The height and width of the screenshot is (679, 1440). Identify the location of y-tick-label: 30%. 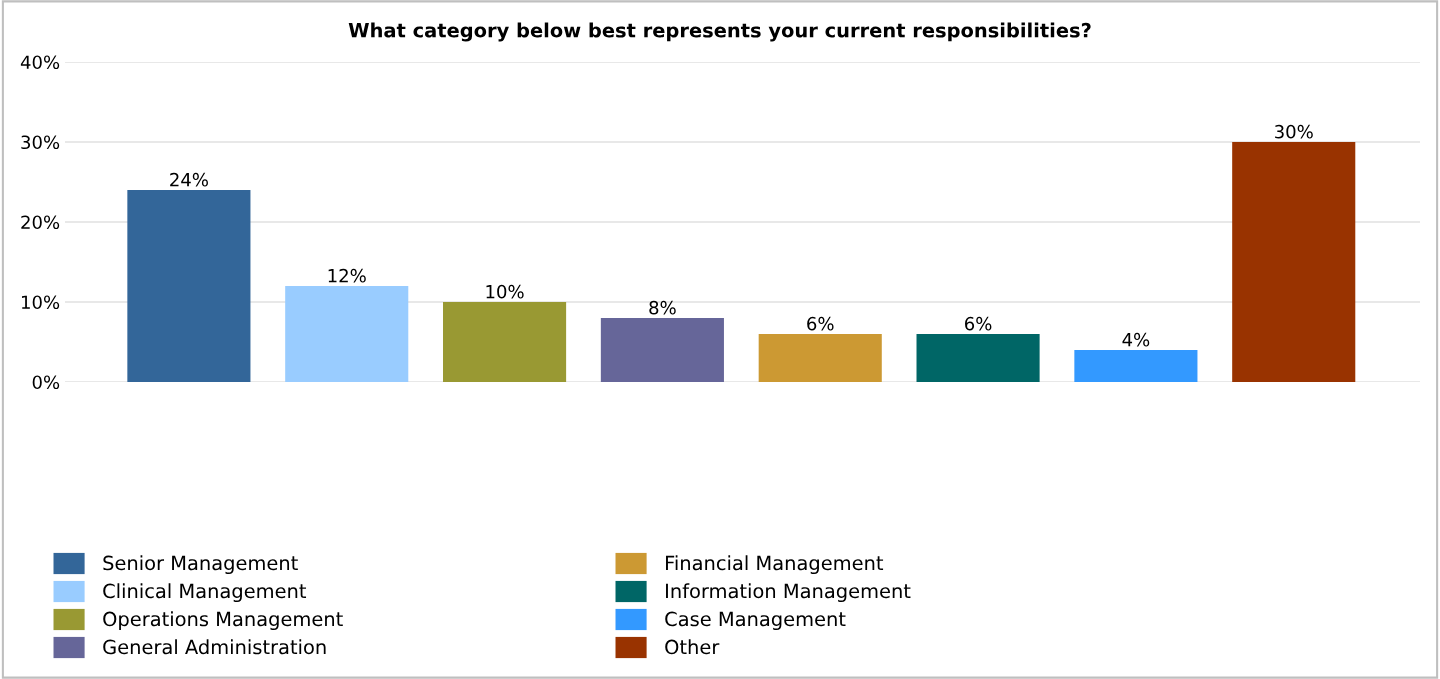
(40, 142).